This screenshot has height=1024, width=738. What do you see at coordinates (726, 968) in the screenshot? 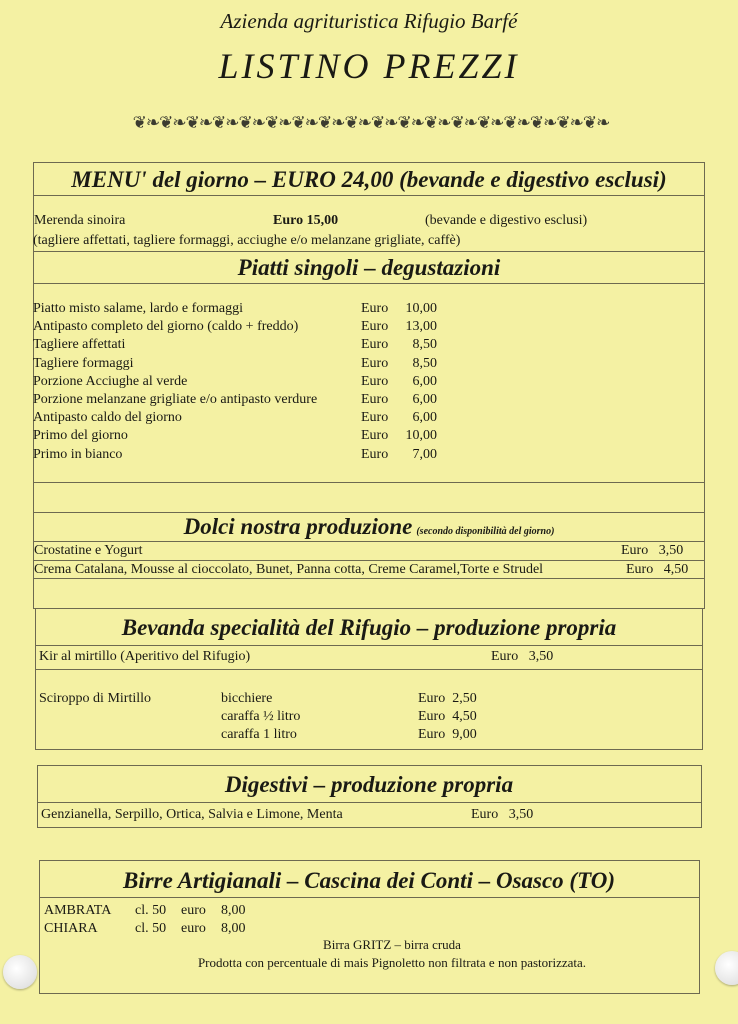
I see `pushpin-right` at bounding box center [726, 968].